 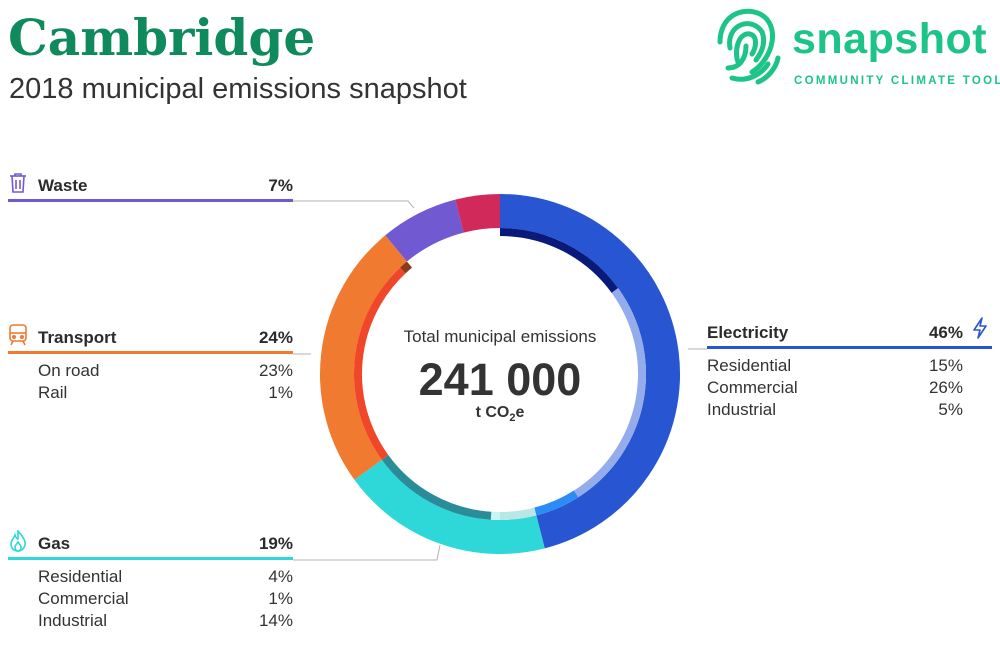 I want to click on list-item: Commercial 1%, so click(x=150, y=599).